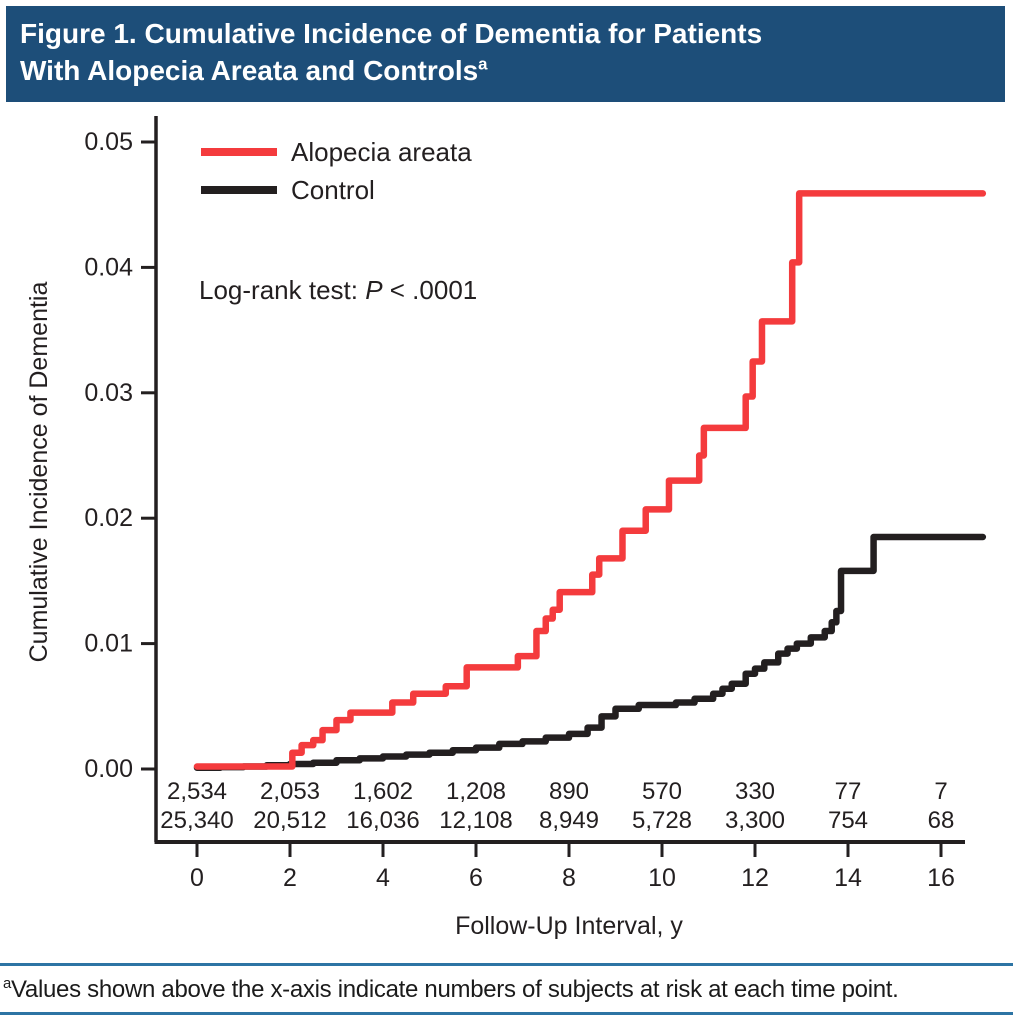  What do you see at coordinates (848, 878) in the screenshot?
I see `x-tick-label: 14` at bounding box center [848, 878].